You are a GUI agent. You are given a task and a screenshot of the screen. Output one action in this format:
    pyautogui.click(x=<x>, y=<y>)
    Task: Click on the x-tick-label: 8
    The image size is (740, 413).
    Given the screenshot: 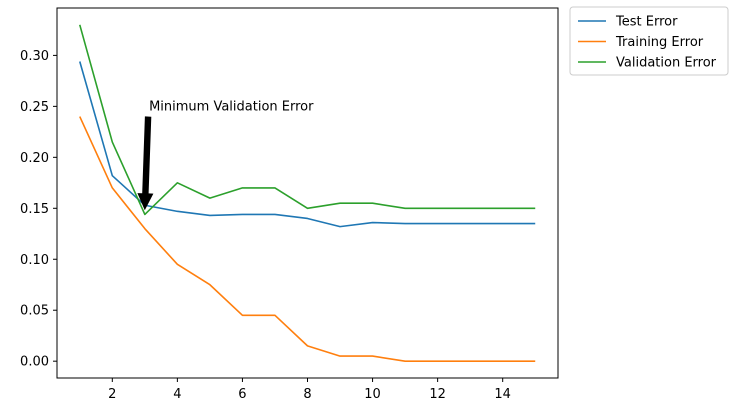 What is the action you would take?
    pyautogui.click(x=307, y=394)
    